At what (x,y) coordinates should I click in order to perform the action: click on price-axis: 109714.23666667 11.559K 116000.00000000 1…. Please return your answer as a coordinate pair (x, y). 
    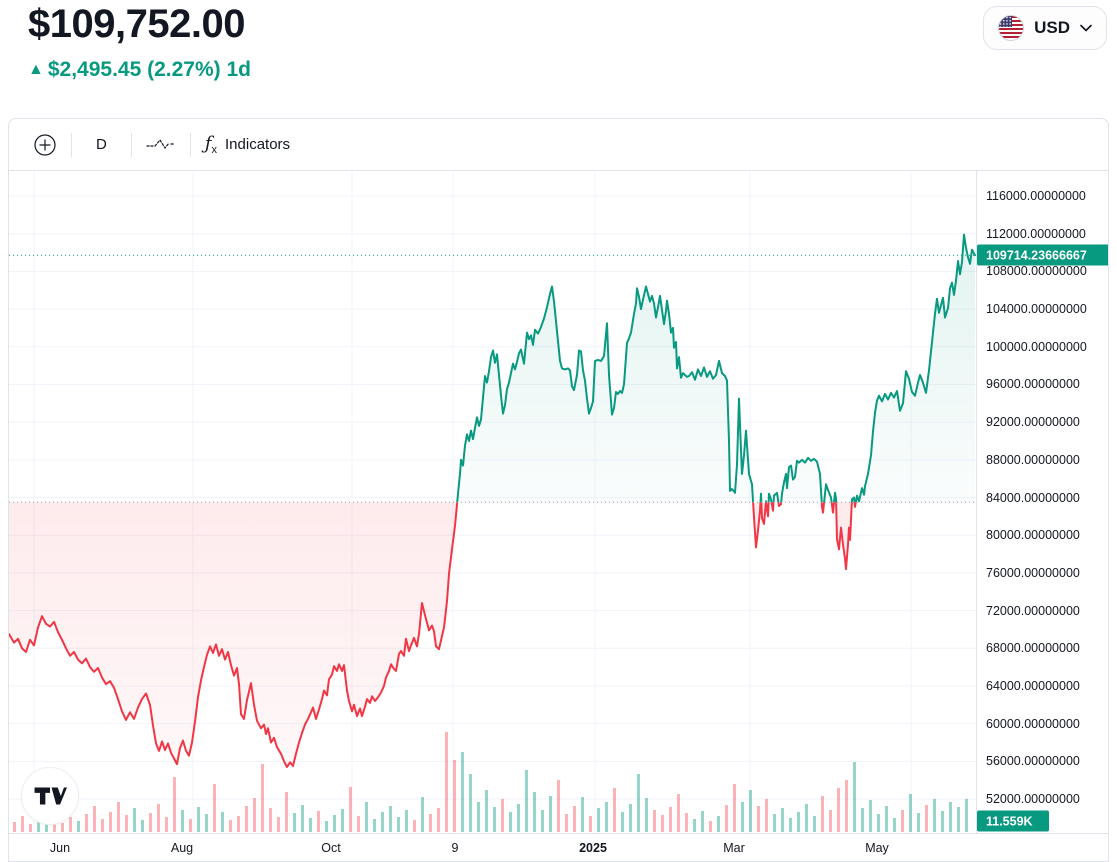
    Looking at the image, I should click on (1042, 502).